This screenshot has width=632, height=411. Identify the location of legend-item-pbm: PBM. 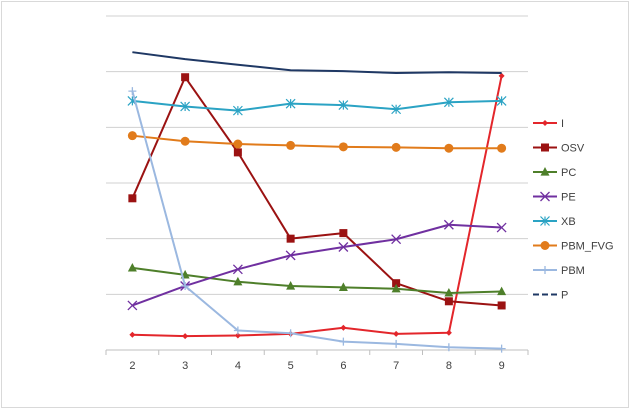
(559, 271).